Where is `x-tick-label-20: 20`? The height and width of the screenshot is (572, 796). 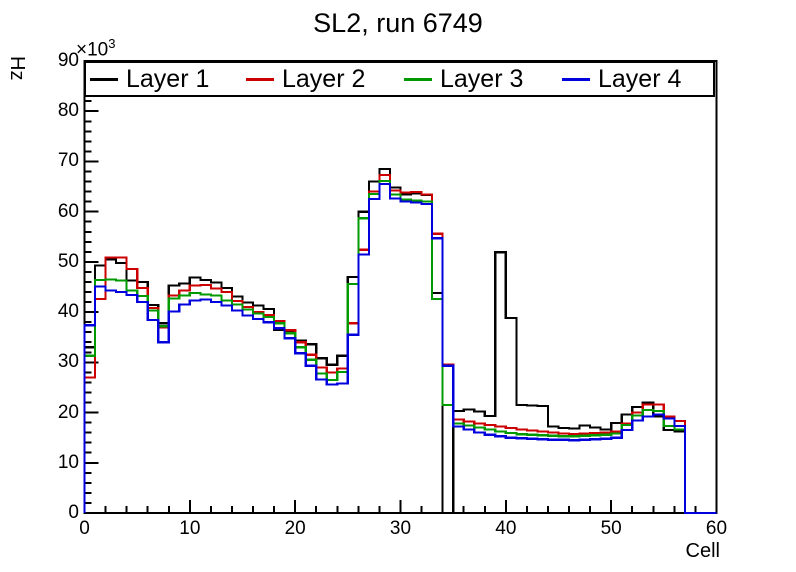
x-tick-label-20: 20 is located at coordinates (295, 528).